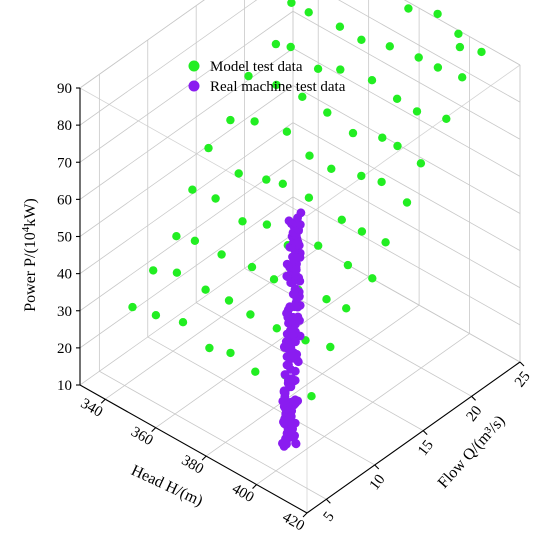  I want to click on frame-edge, so click(413, 140).